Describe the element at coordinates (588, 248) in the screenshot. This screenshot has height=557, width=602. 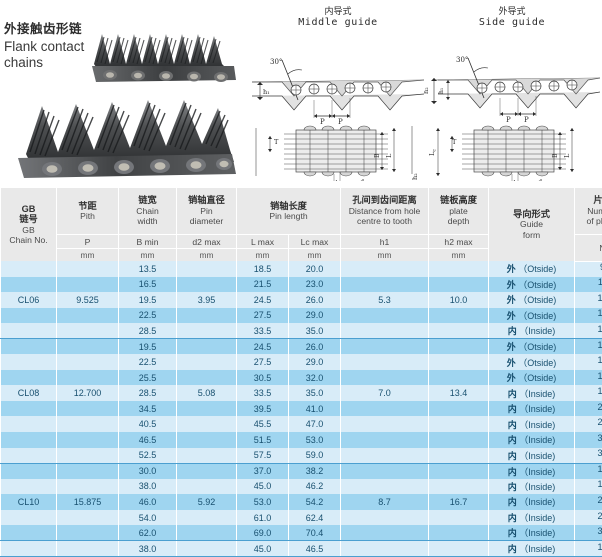
I see `header-sym-n: N` at that location.